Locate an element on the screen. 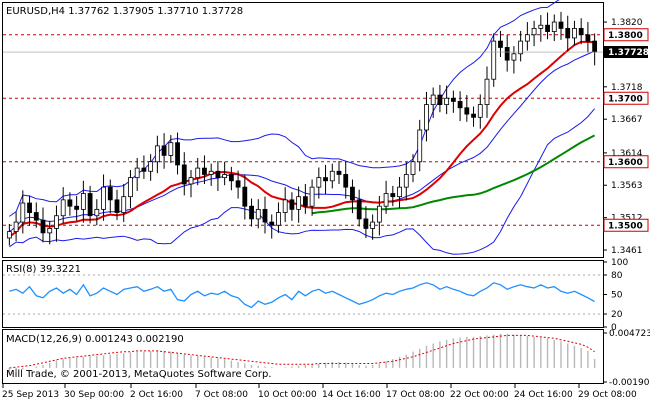 This screenshot has width=650, height=400. price-tick-label: 1.3718 is located at coordinates (627, 88).